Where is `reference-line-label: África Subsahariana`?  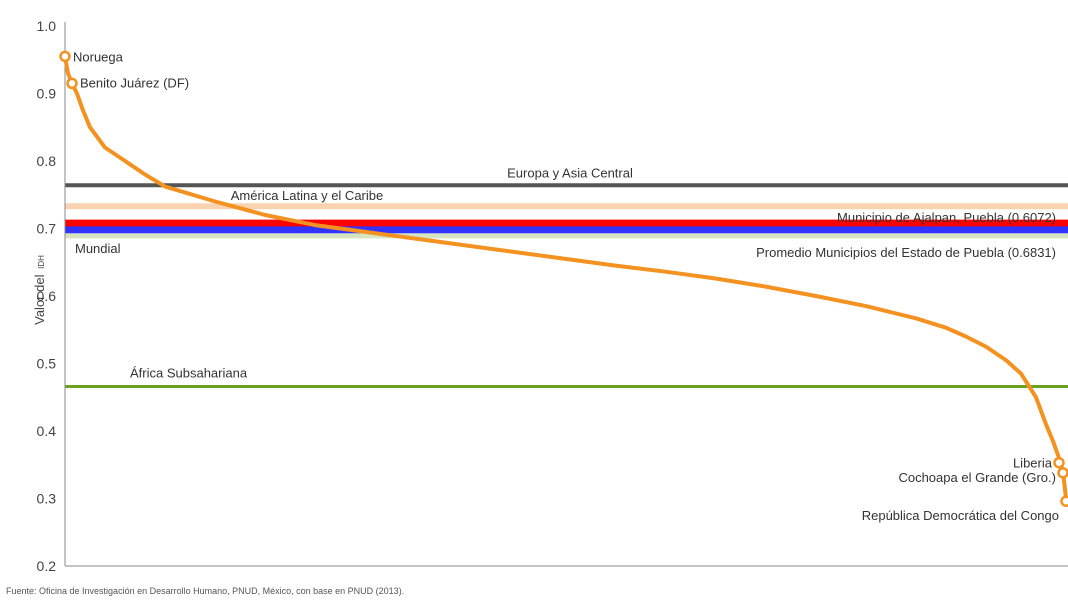 reference-line-label: África Subsahariana is located at coordinates (189, 372).